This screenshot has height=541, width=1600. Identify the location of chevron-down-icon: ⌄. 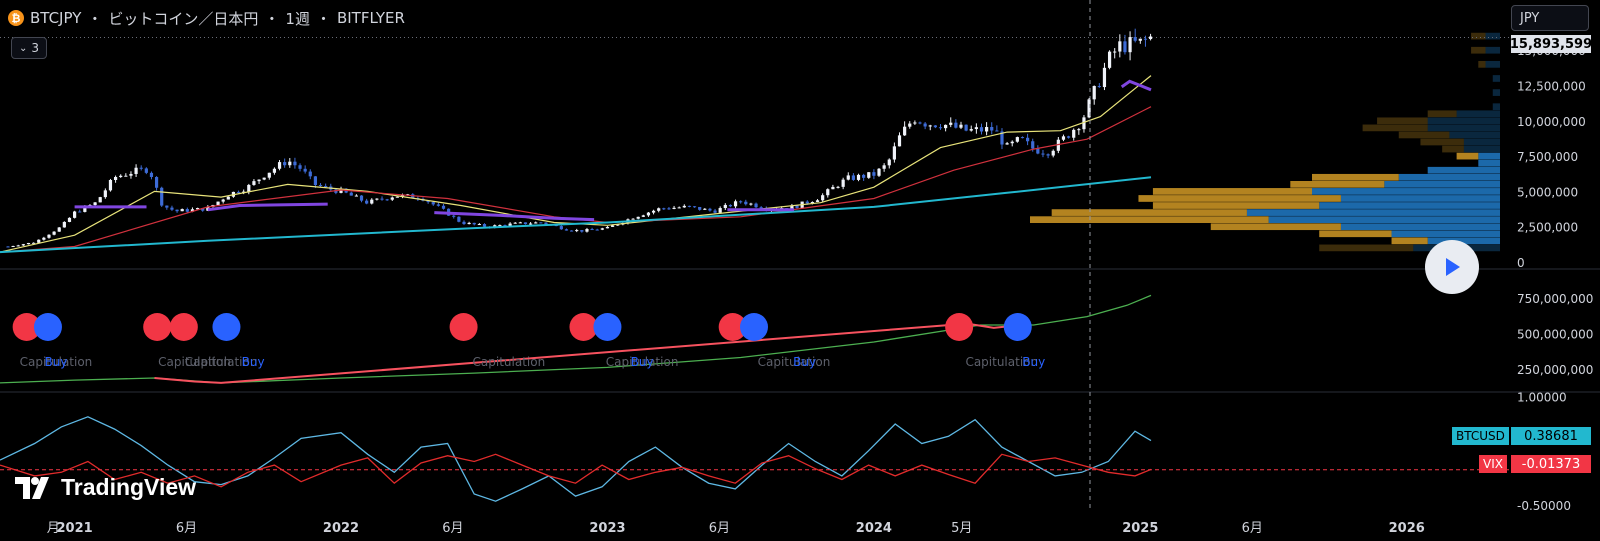
(23, 48).